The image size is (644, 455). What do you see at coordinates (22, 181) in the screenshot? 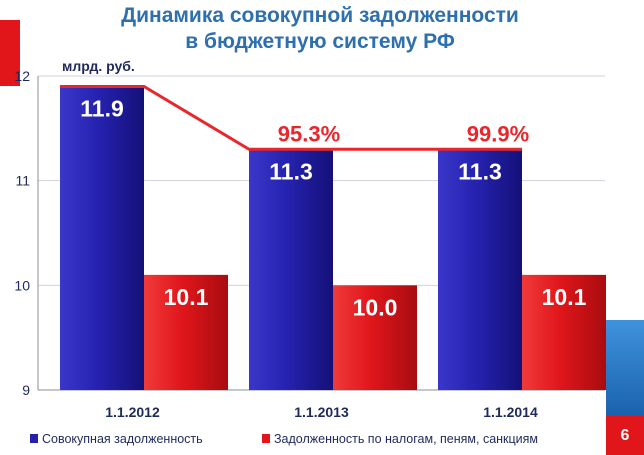
I see `y-tick-label-11: 11` at bounding box center [22, 181].